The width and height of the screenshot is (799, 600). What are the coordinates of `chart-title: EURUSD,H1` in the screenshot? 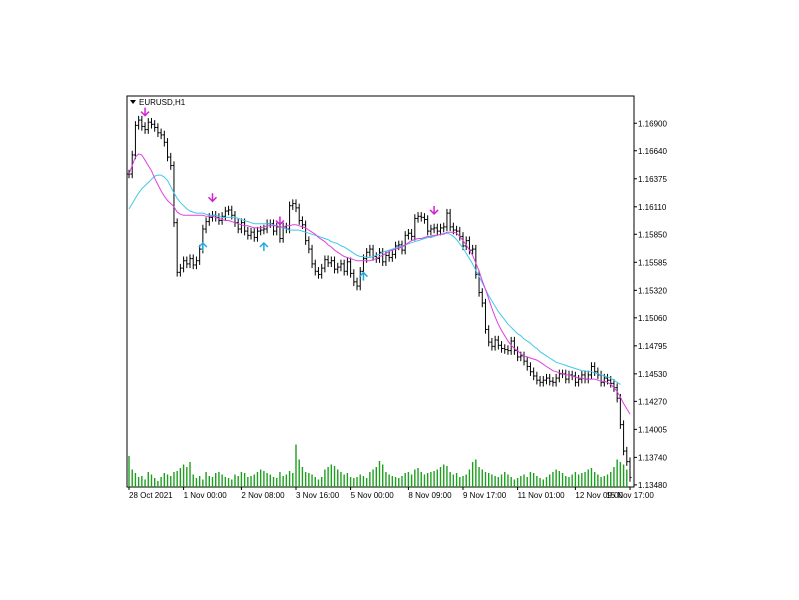 It's located at (158, 102).